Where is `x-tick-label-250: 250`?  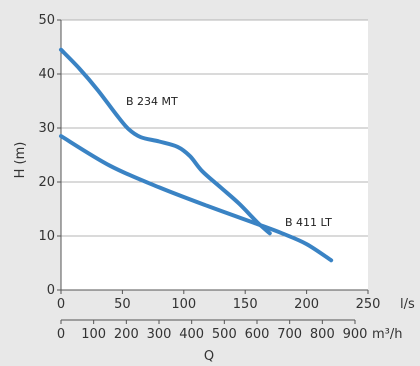
x-tick-label-250: 250 is located at coordinates (368, 304).